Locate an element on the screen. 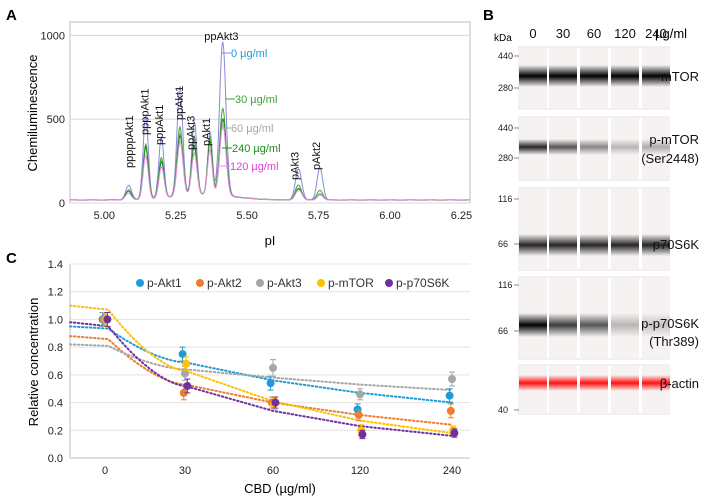  blot-band-label: β-actin is located at coordinates (679, 383).